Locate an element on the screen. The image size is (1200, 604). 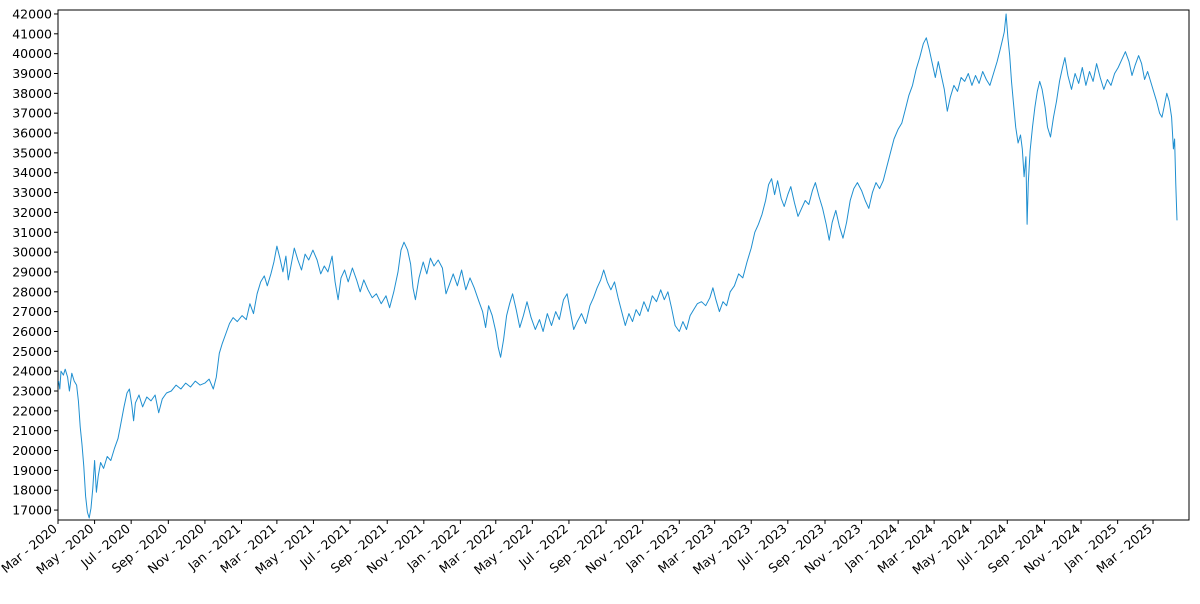
y-tick-label: 37000 is located at coordinates (32, 113).